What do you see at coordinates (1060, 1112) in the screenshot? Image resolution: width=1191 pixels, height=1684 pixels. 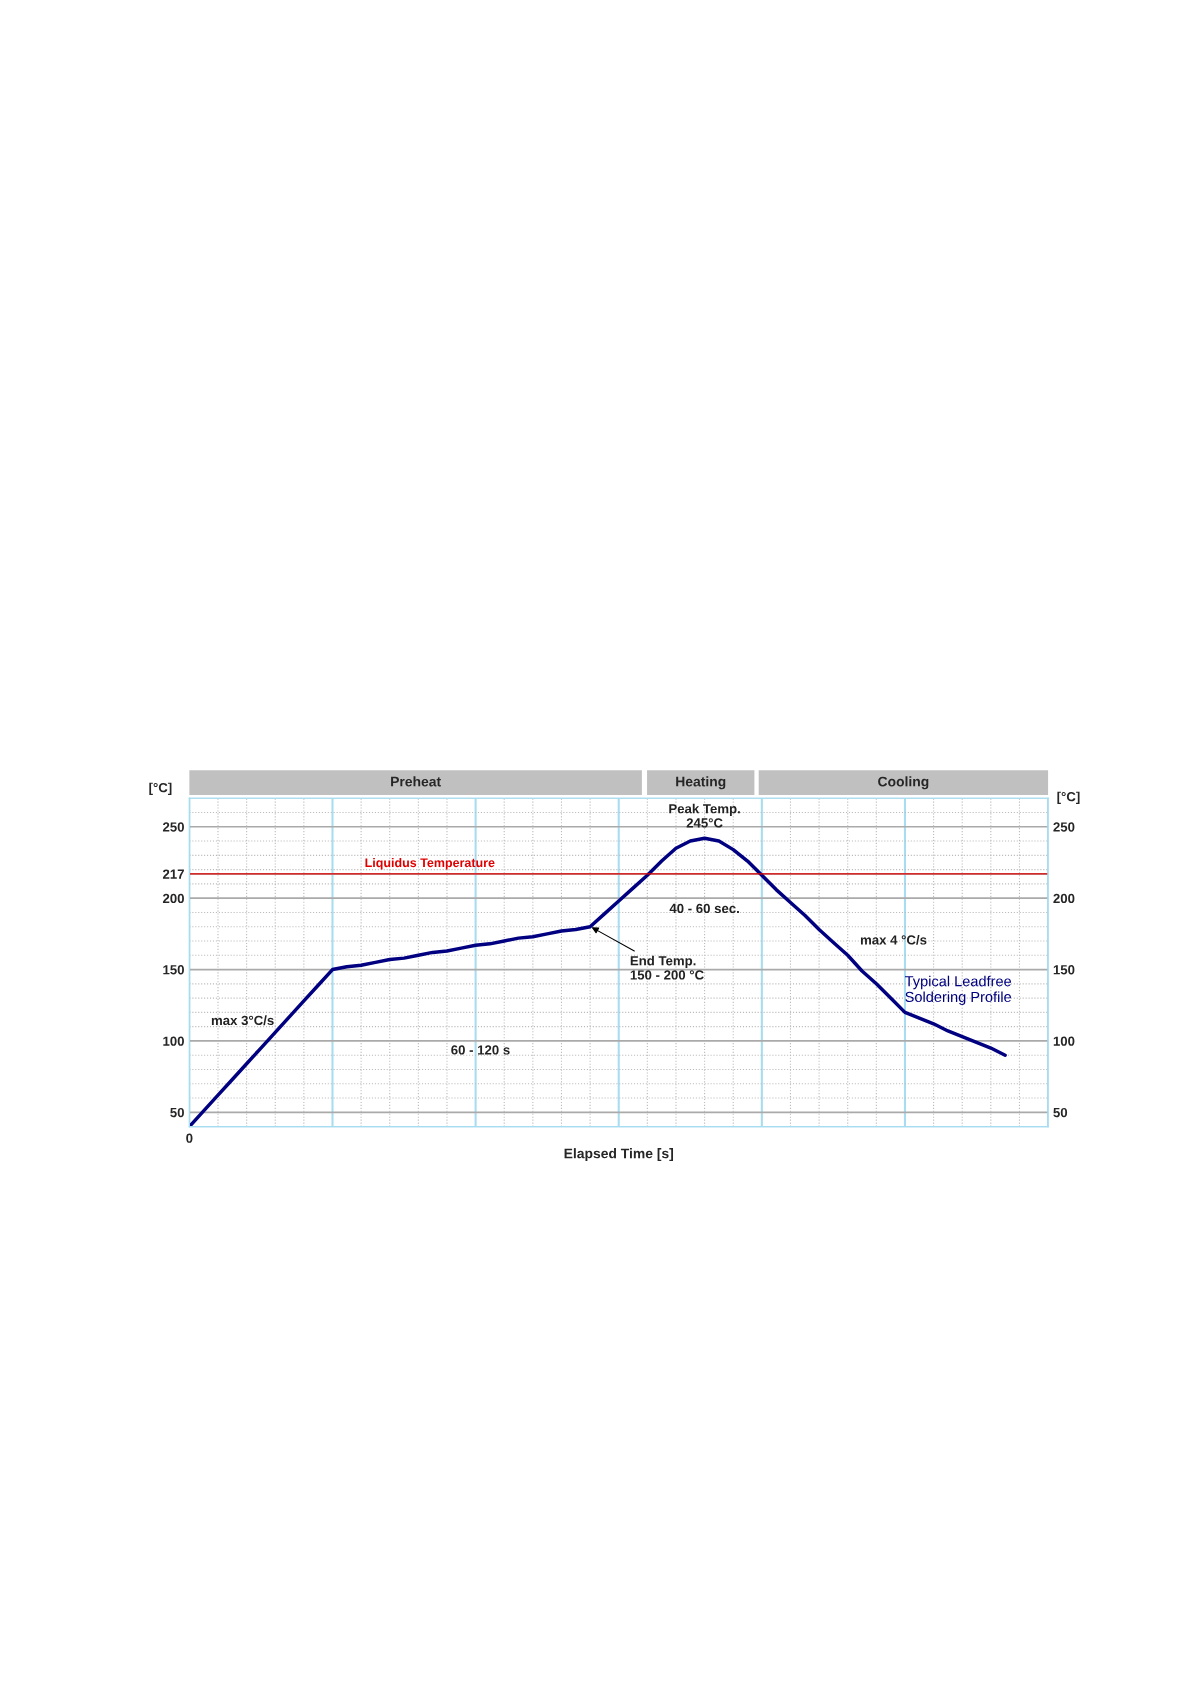 I see `y2-tick-label: 50` at bounding box center [1060, 1112].